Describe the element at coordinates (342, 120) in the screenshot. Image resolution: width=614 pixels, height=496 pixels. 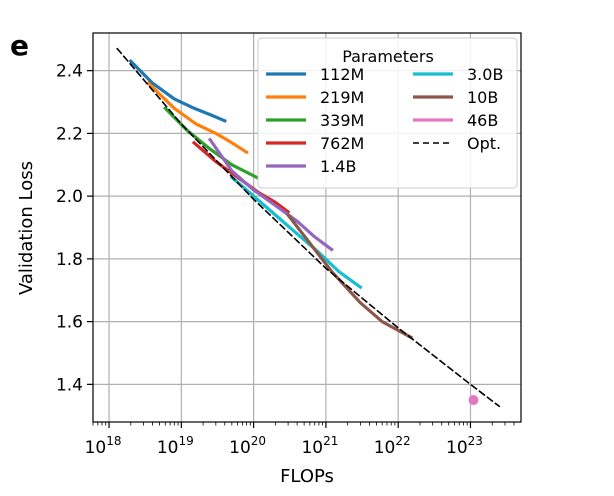
I see `legend-339m-label: 339M` at that location.